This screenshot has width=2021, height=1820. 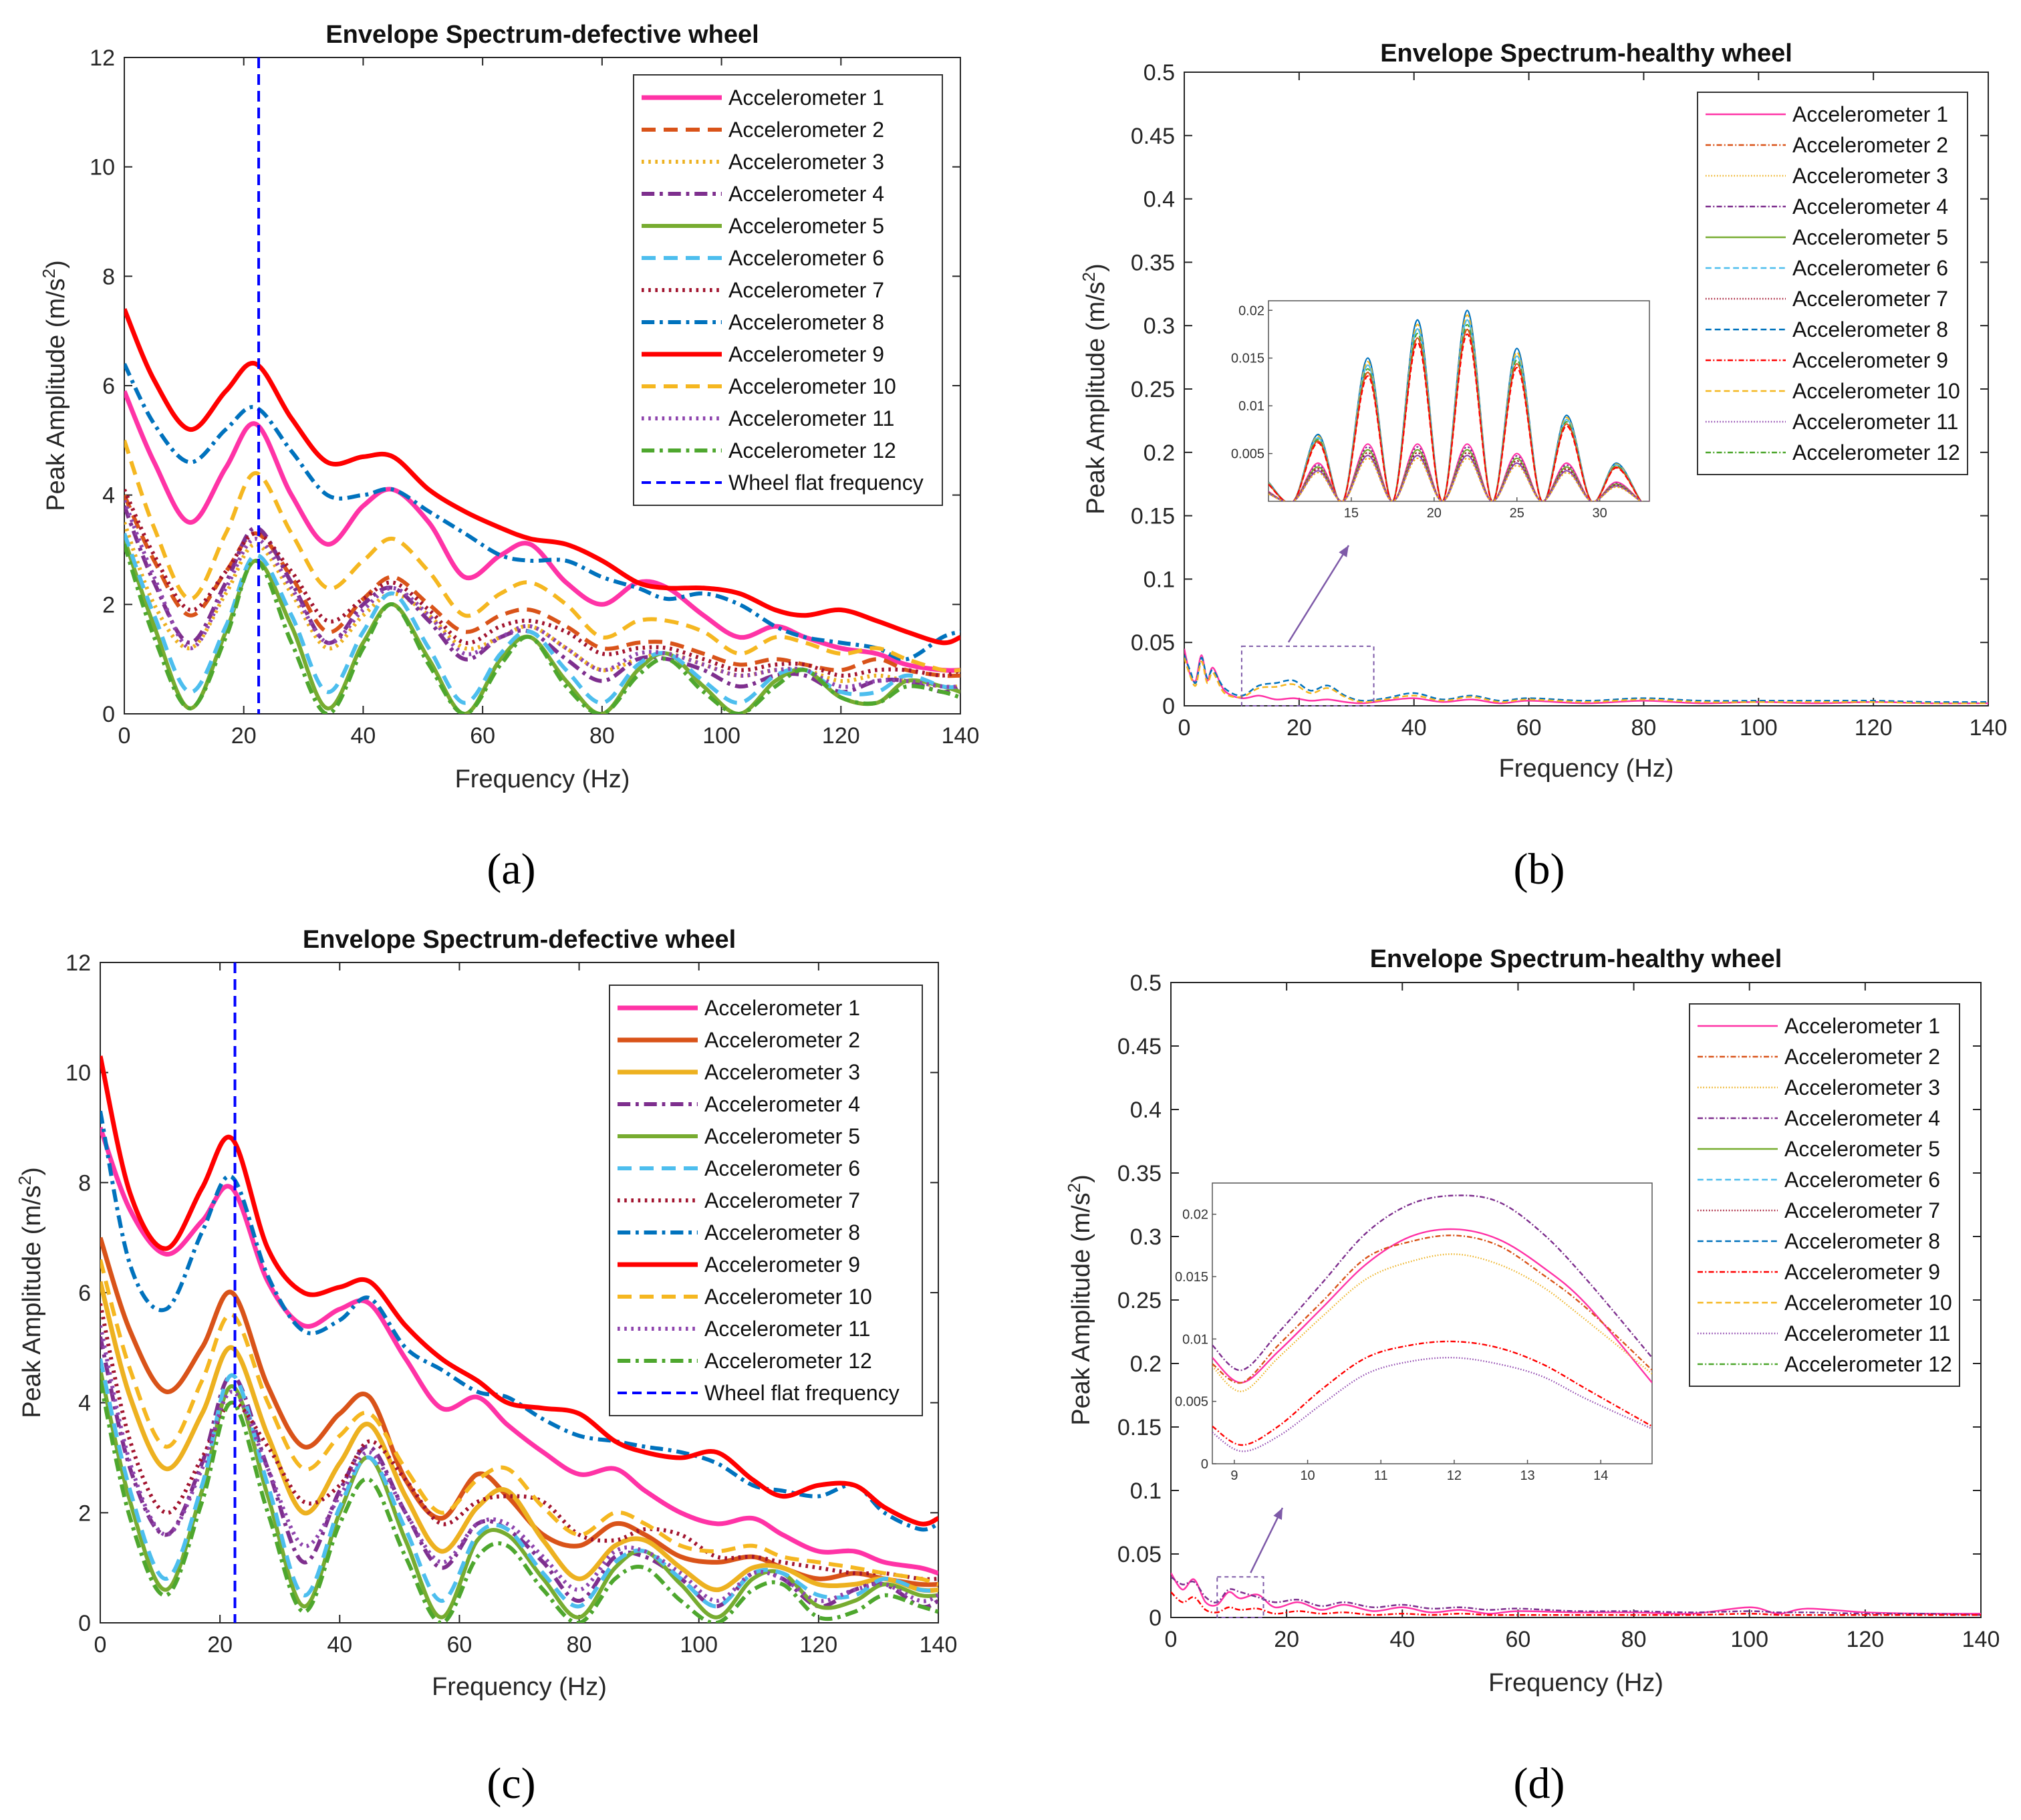 I want to click on x-tick-label: 0, so click(x=124, y=736).